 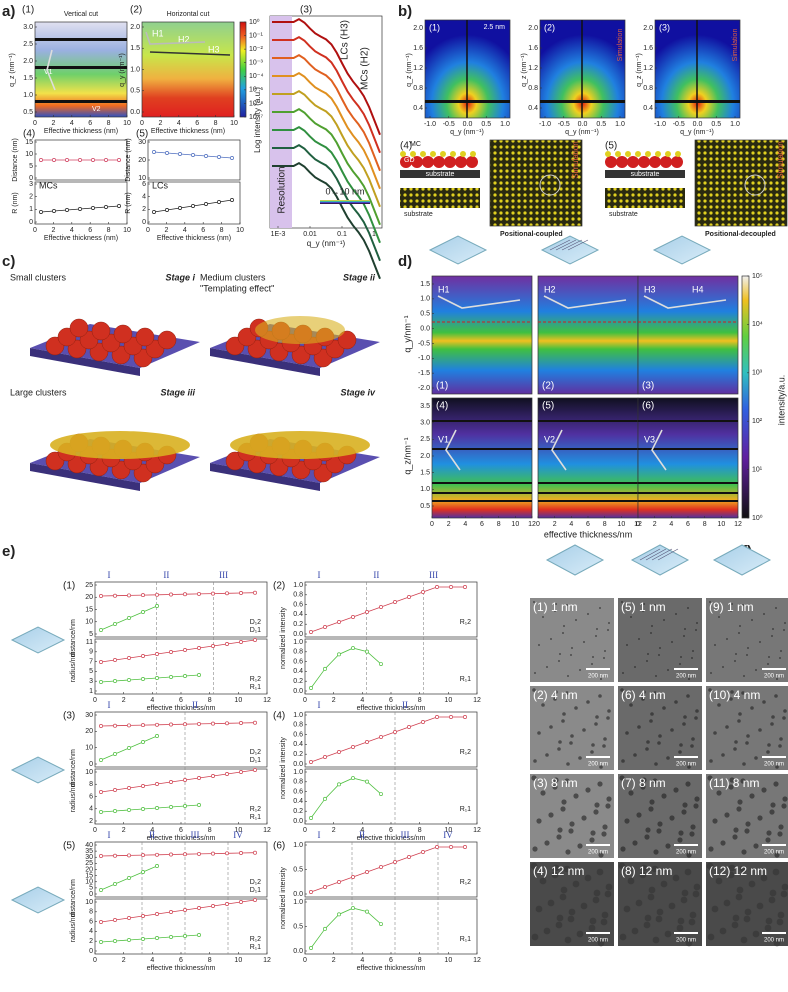 I want to click on label: Medium clusters, so click(x=233, y=277).